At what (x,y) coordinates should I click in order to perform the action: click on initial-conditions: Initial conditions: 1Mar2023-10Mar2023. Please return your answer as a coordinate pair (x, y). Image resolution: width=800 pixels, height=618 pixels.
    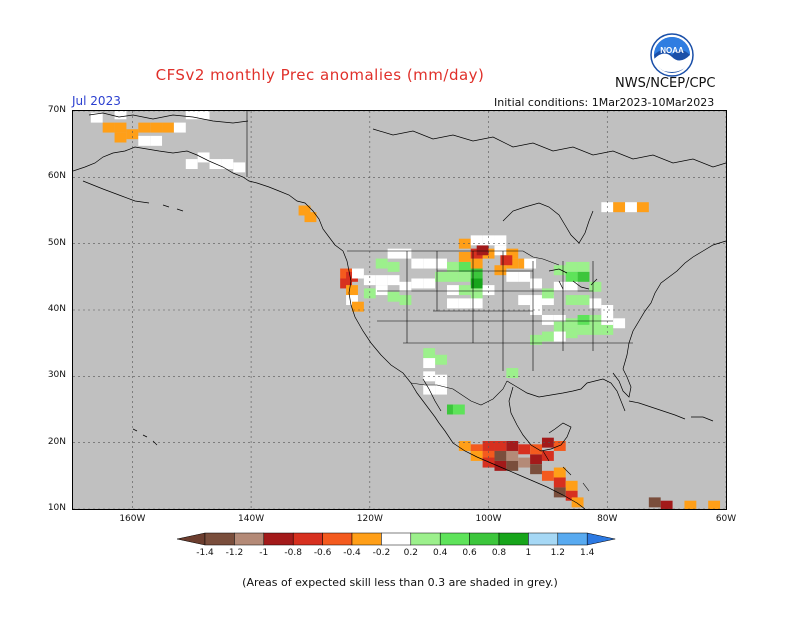
    Looking at the image, I should click on (604, 102).